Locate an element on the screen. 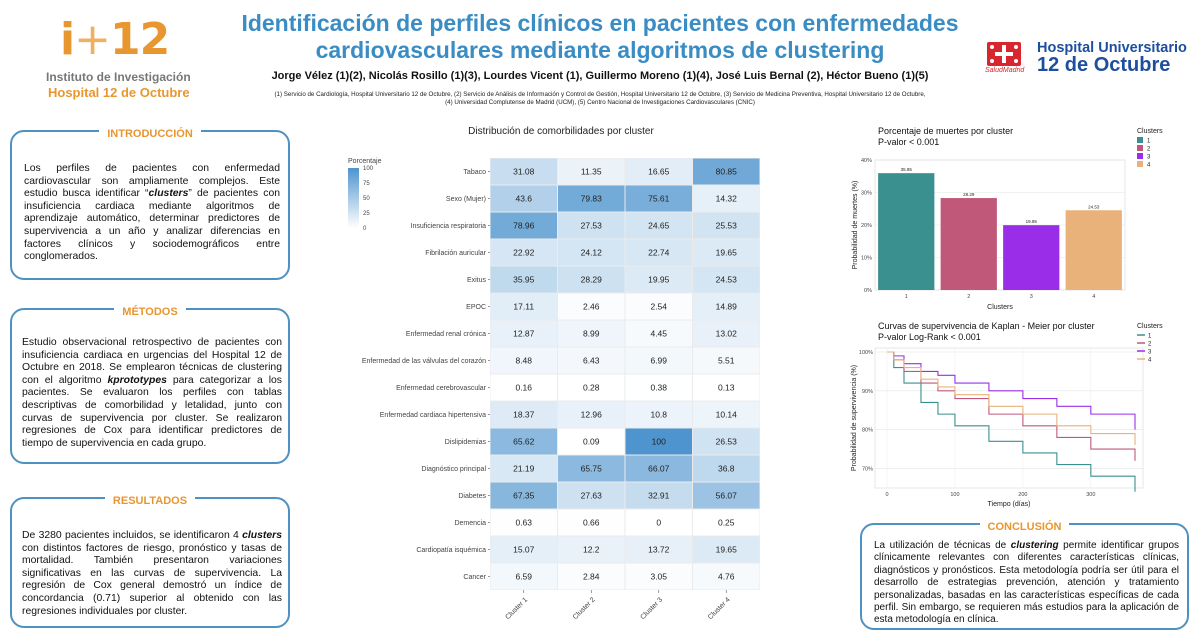  heatmap-cell-label: 19.65 is located at coordinates (727, 550).